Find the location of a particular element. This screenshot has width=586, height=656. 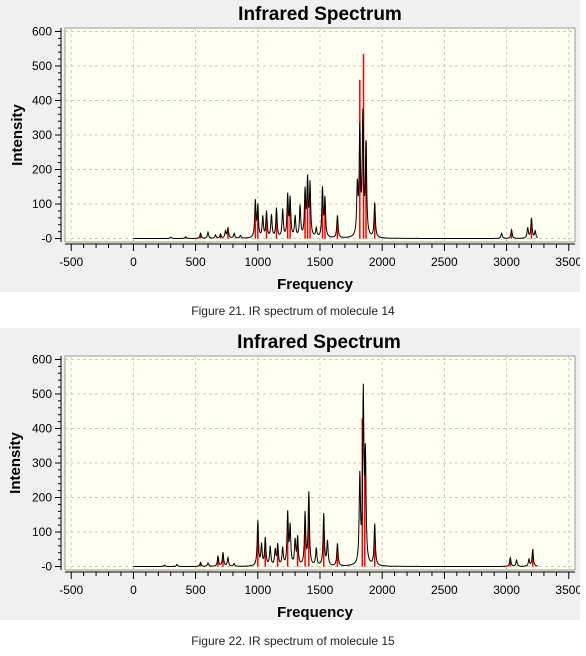

figure-caption: Figure 21. IR spectrum of molecule 14 is located at coordinates (293, 311).